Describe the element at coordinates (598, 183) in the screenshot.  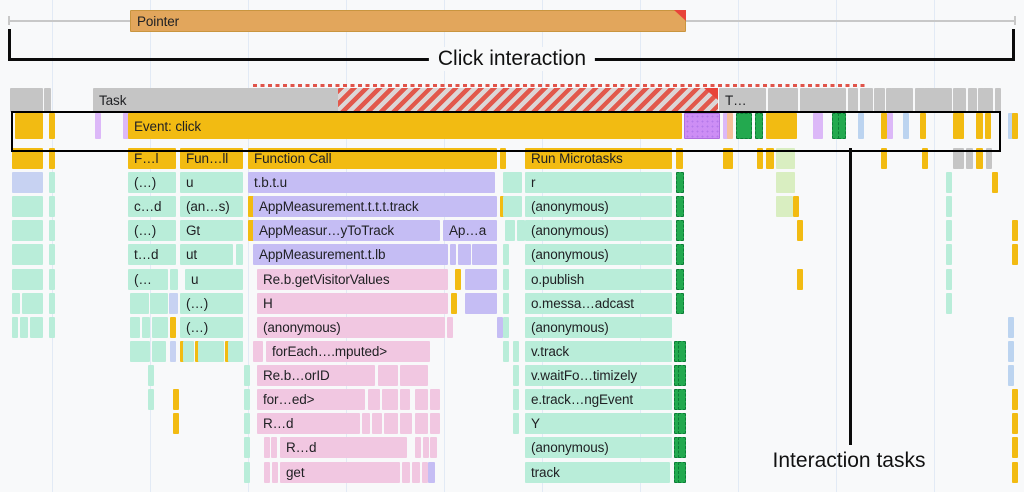
I see `bar-r: r` at that location.